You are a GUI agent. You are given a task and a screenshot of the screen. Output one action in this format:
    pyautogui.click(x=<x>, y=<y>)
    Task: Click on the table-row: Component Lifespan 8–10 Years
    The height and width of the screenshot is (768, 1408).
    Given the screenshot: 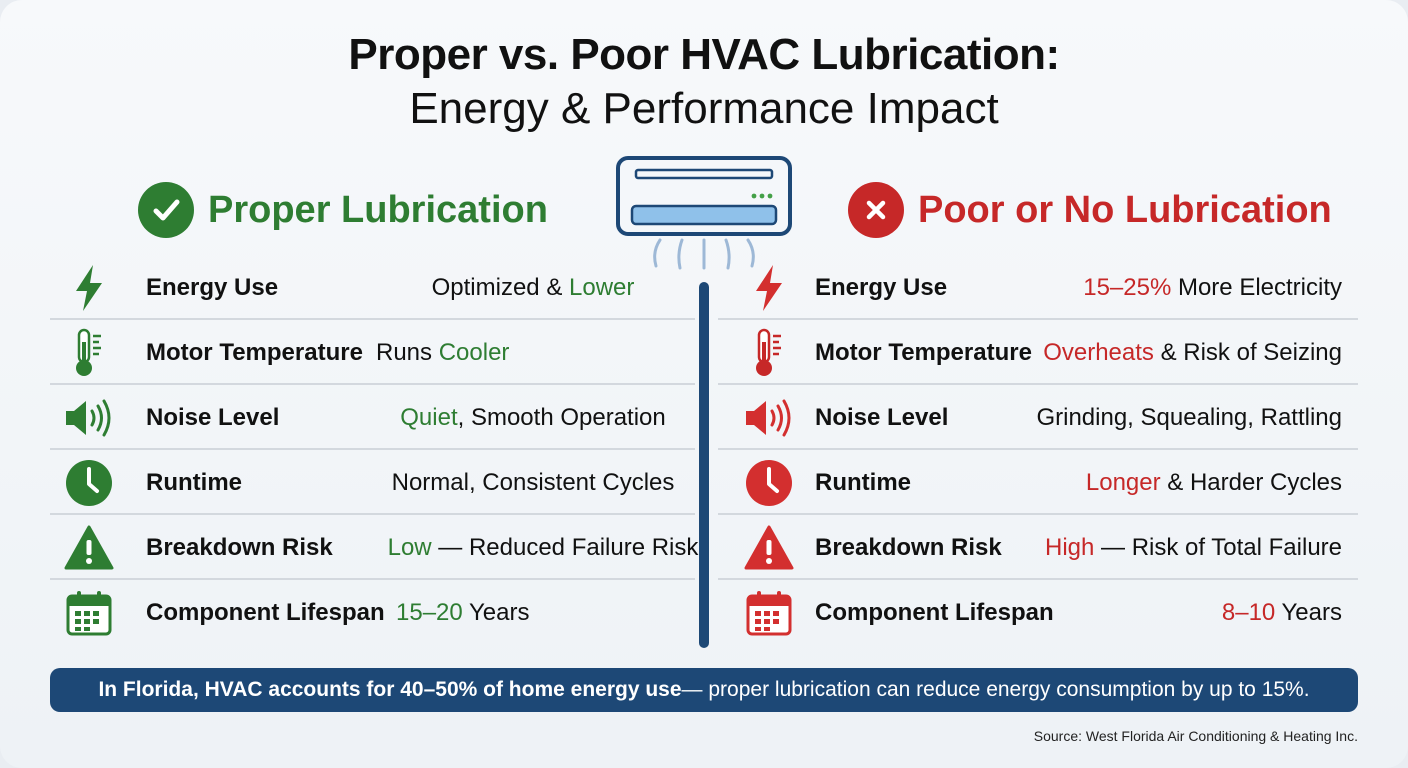 What is the action you would take?
    pyautogui.click(x=1038, y=612)
    